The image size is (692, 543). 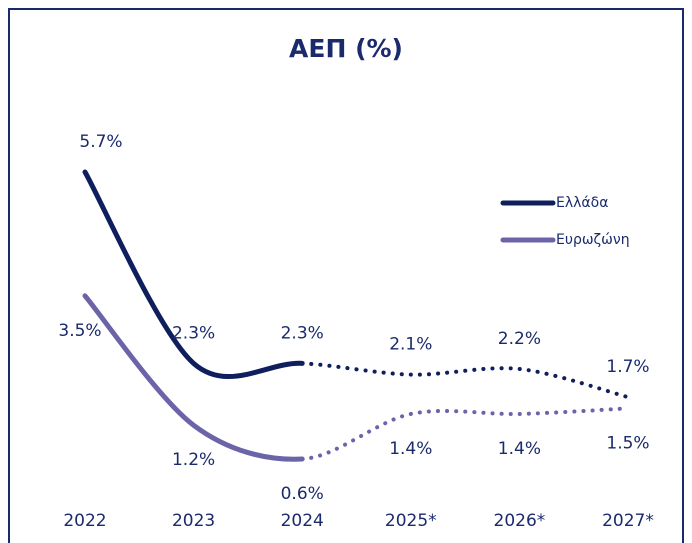 I want to click on data-label: 0.6%, so click(x=302, y=494).